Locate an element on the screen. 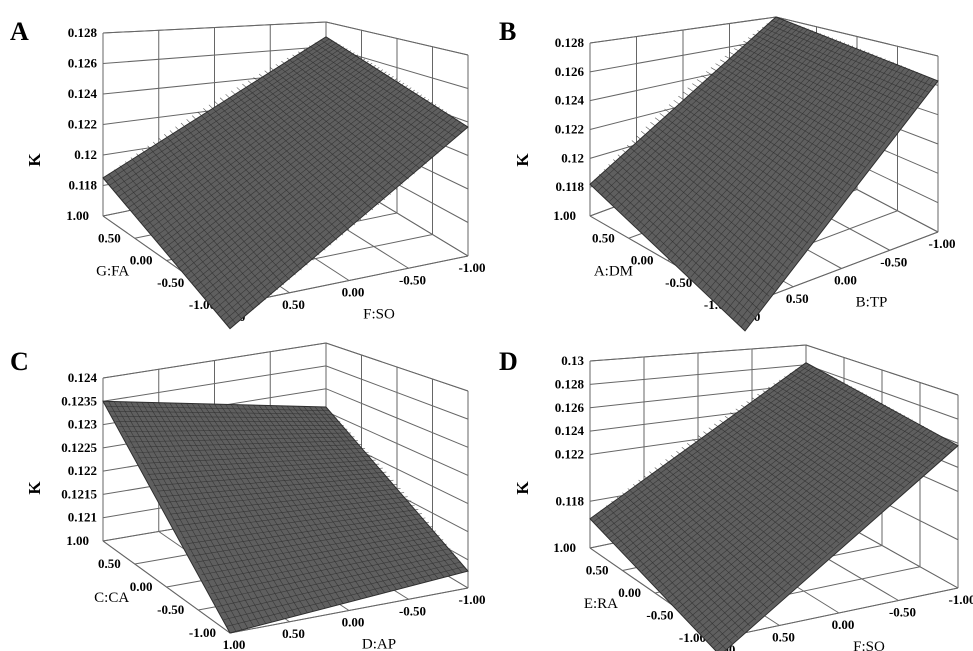  z-tick-label: 0.118 is located at coordinates (82, 185).